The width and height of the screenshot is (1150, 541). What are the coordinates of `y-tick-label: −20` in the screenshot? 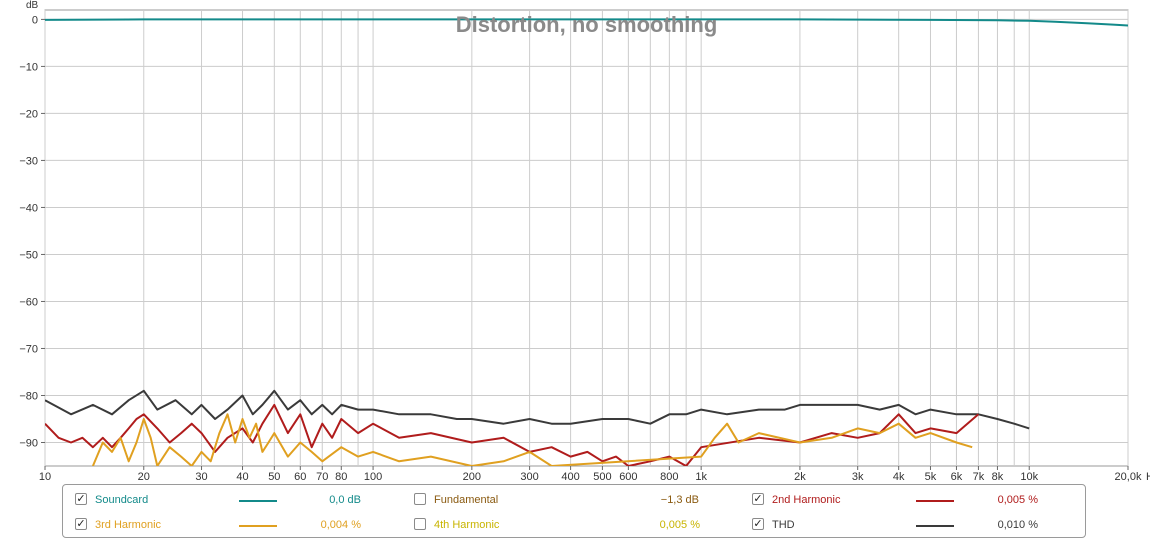 It's located at (28, 114).